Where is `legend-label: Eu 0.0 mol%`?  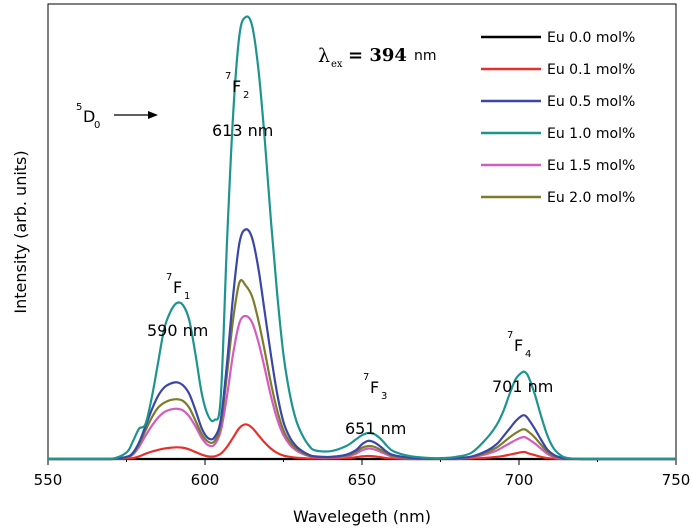
legend-label: Eu 0.0 mol% is located at coordinates (591, 38).